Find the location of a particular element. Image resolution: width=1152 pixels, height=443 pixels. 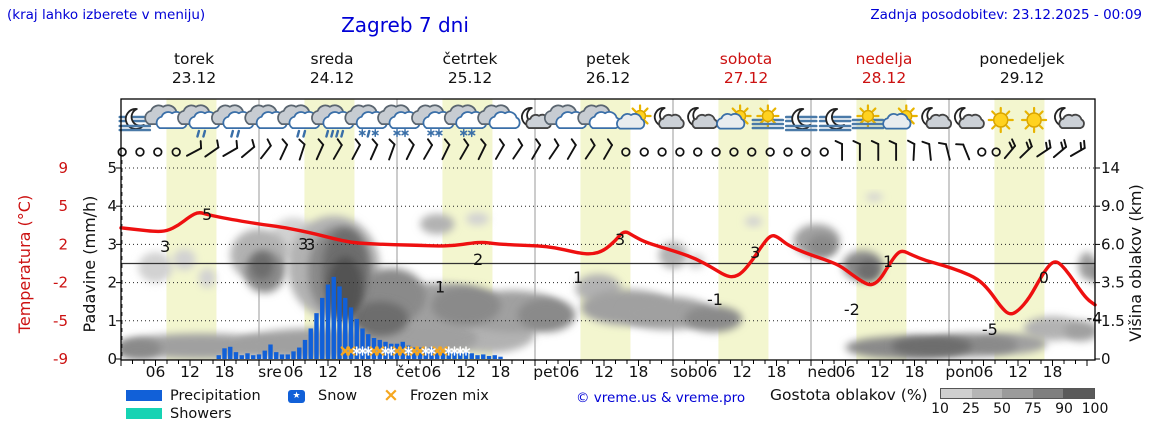

day-header-četrtek: četrtek 25.12 is located at coordinates (470, 68).